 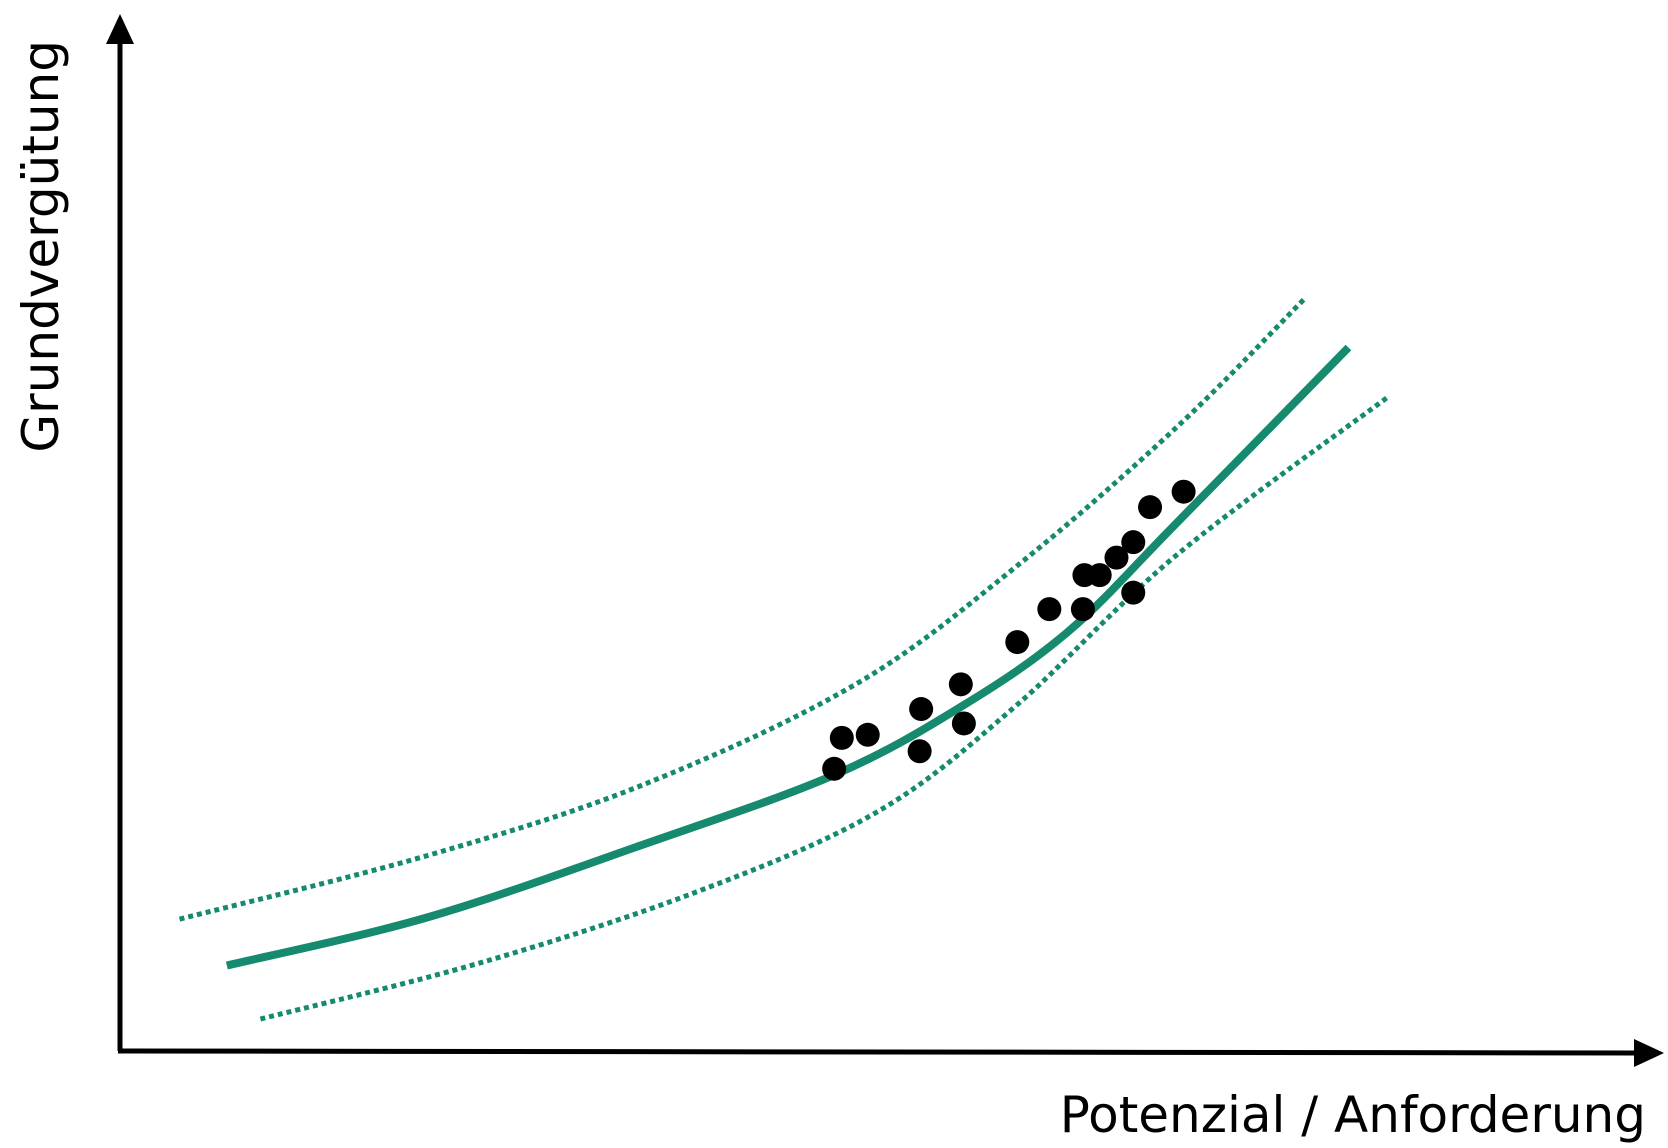 I want to click on x-axis, so click(x=878, y=1052).